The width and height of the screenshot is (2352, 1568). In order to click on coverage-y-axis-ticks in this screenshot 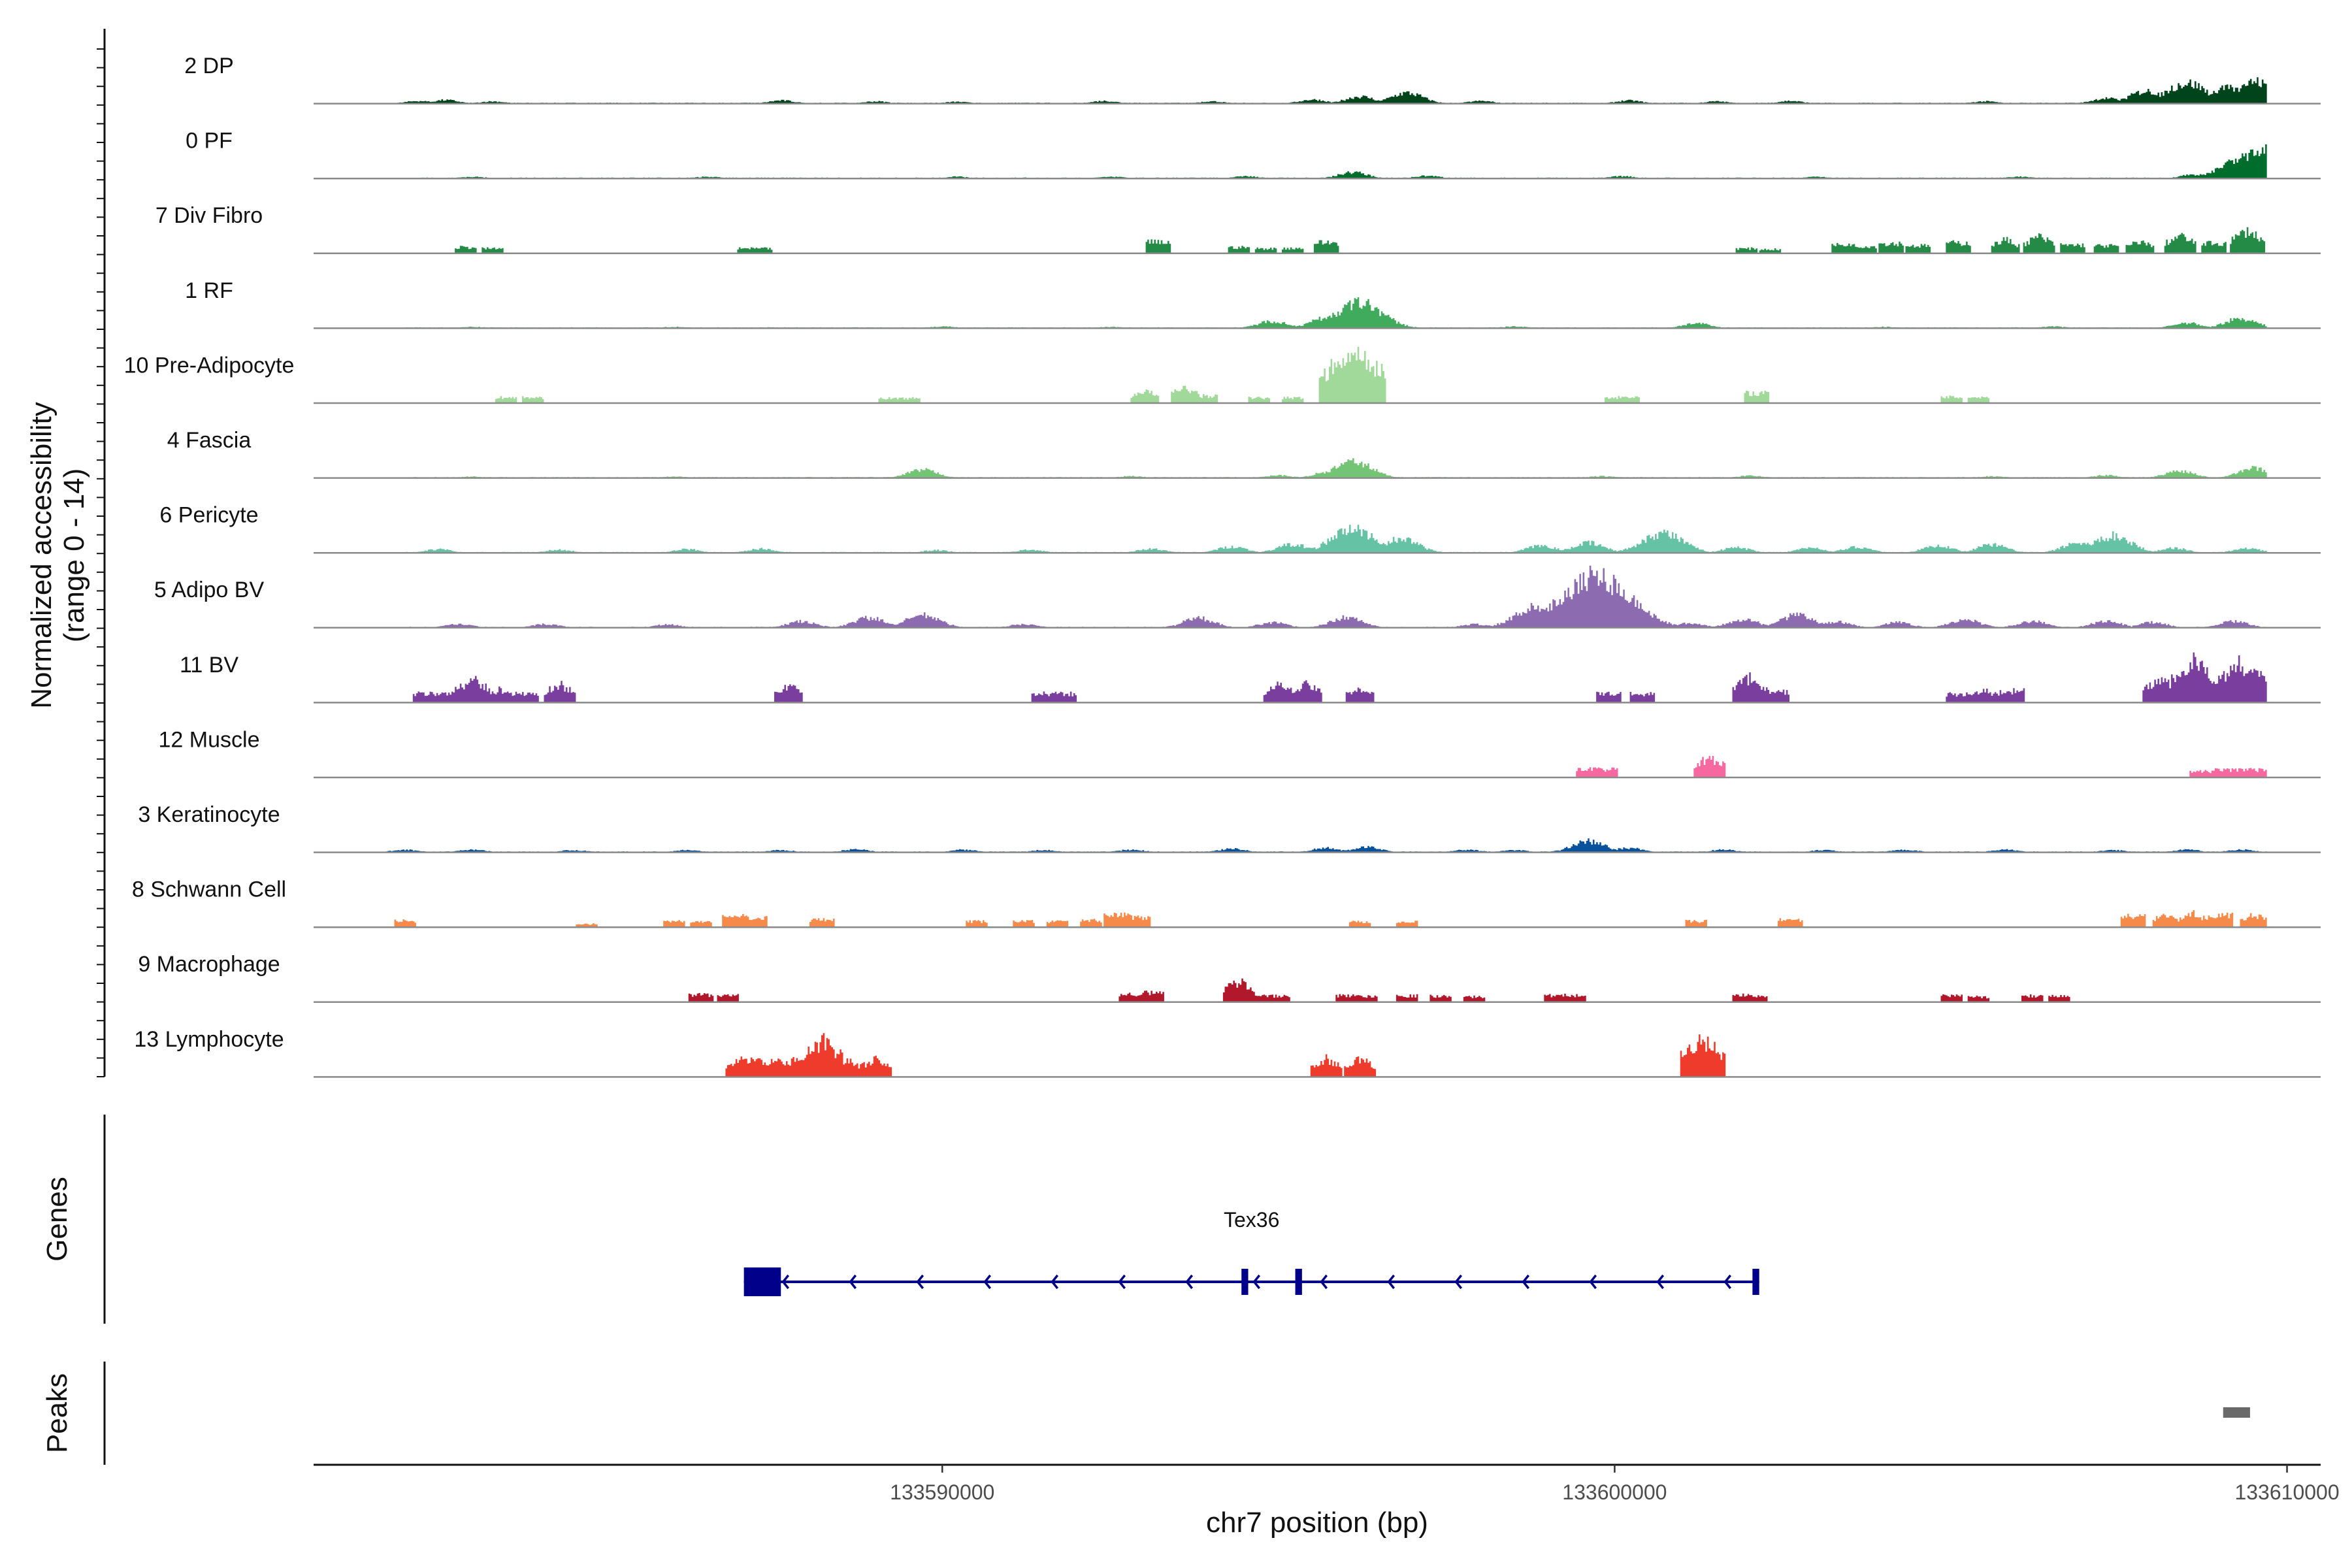, I will do `click(101, 562)`.